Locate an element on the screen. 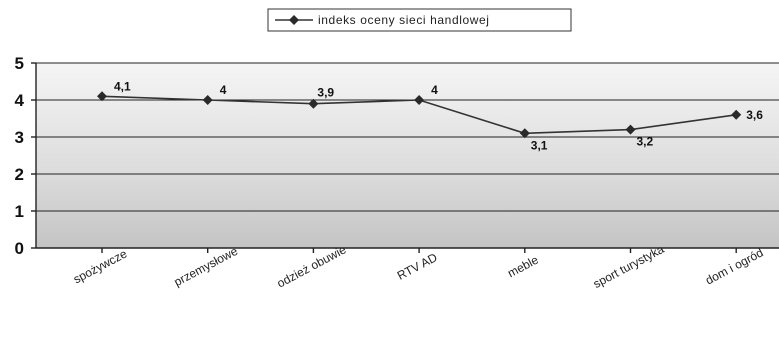  data-label: 4,1 is located at coordinates (122, 86).